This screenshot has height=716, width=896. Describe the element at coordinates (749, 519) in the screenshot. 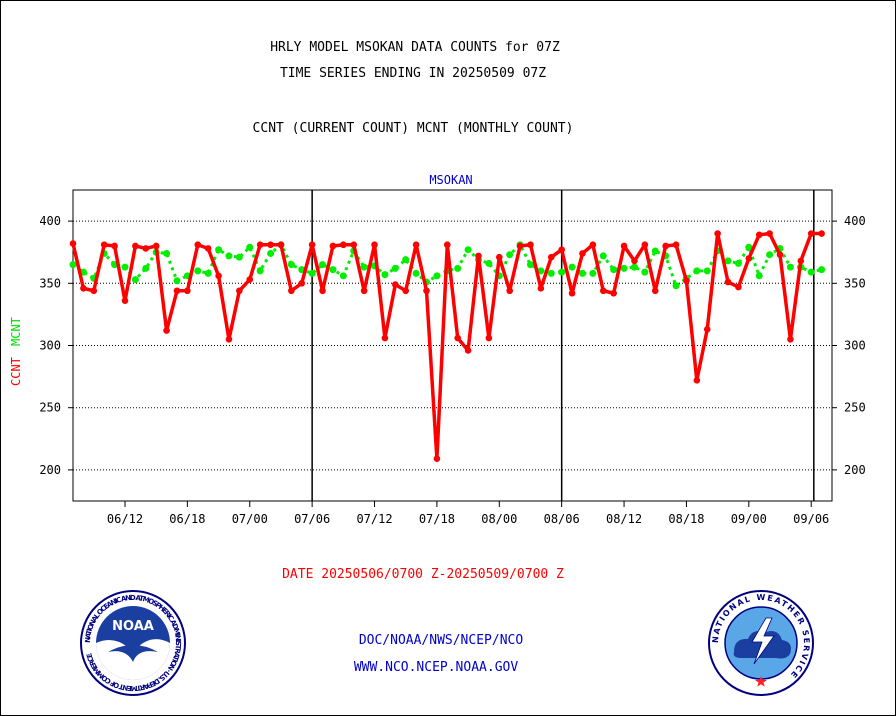

I see `x-tick-label: 09/00` at that location.